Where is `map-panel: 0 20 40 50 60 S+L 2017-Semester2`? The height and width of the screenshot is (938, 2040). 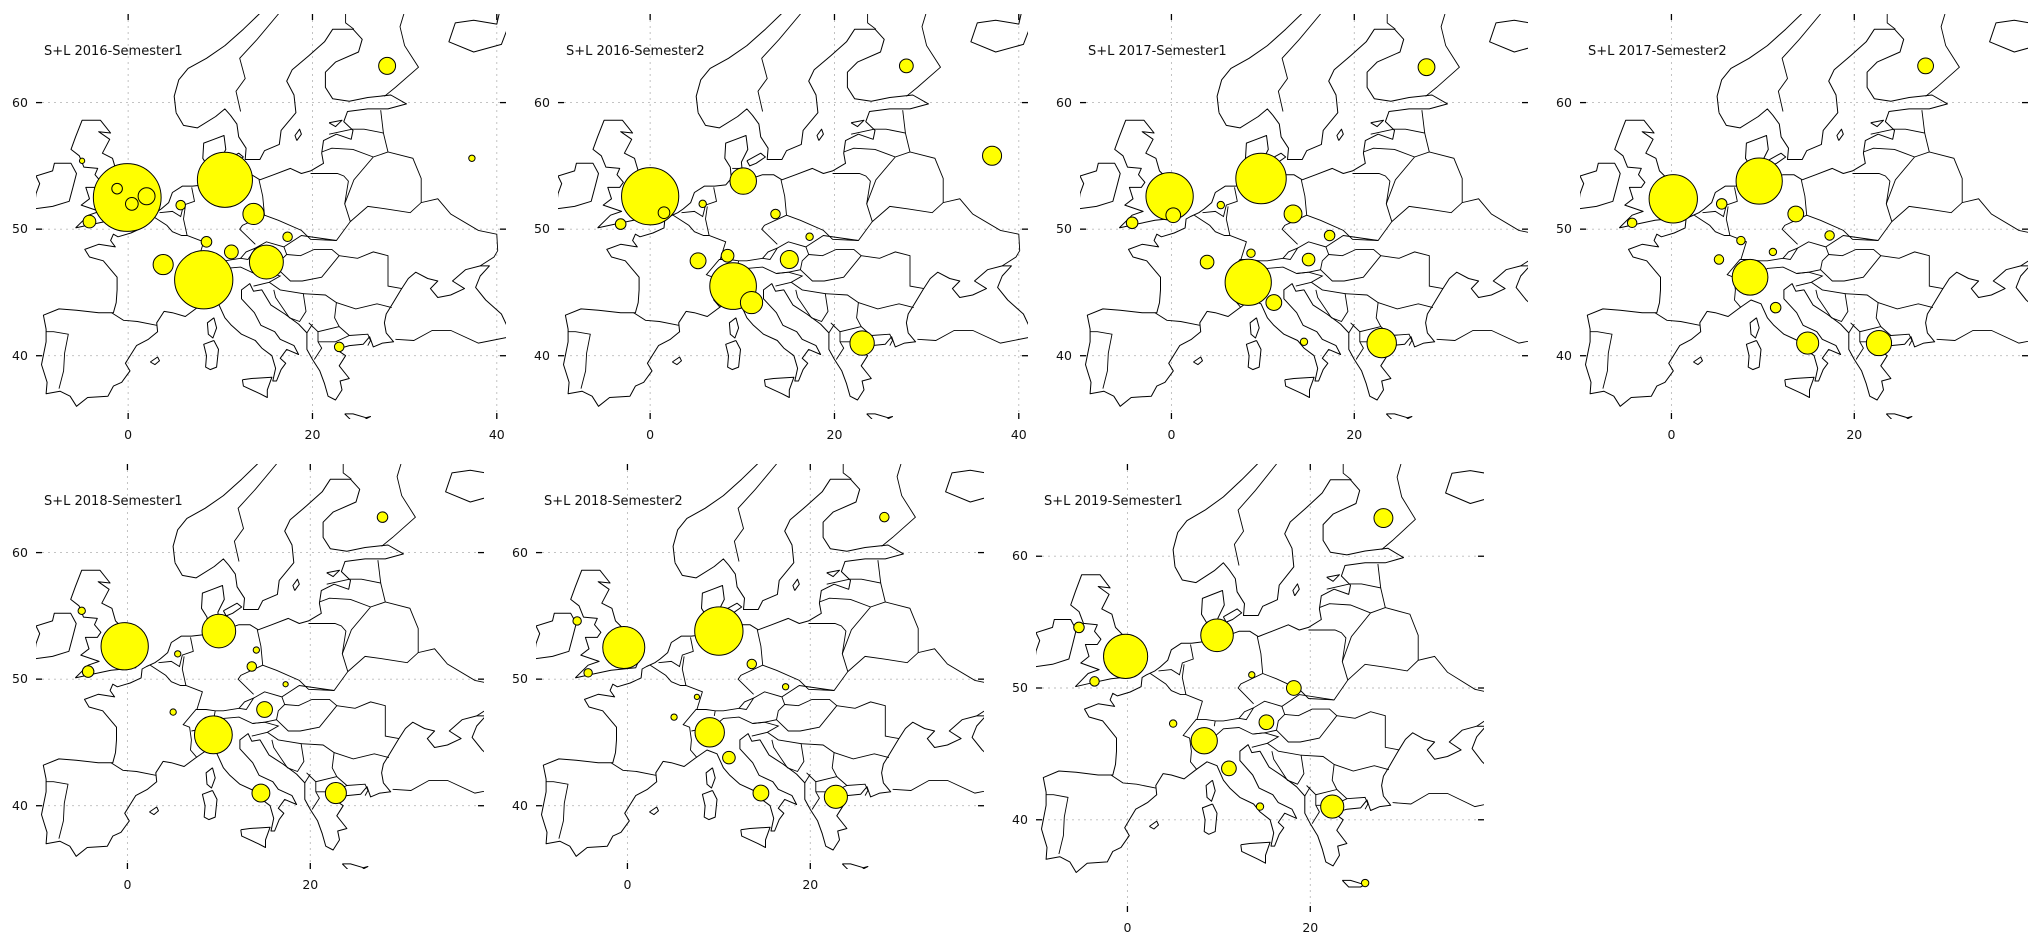 map-panel: 0 20 40 50 60 S+L 2017-Semester2 is located at coordinates (1798, 229).